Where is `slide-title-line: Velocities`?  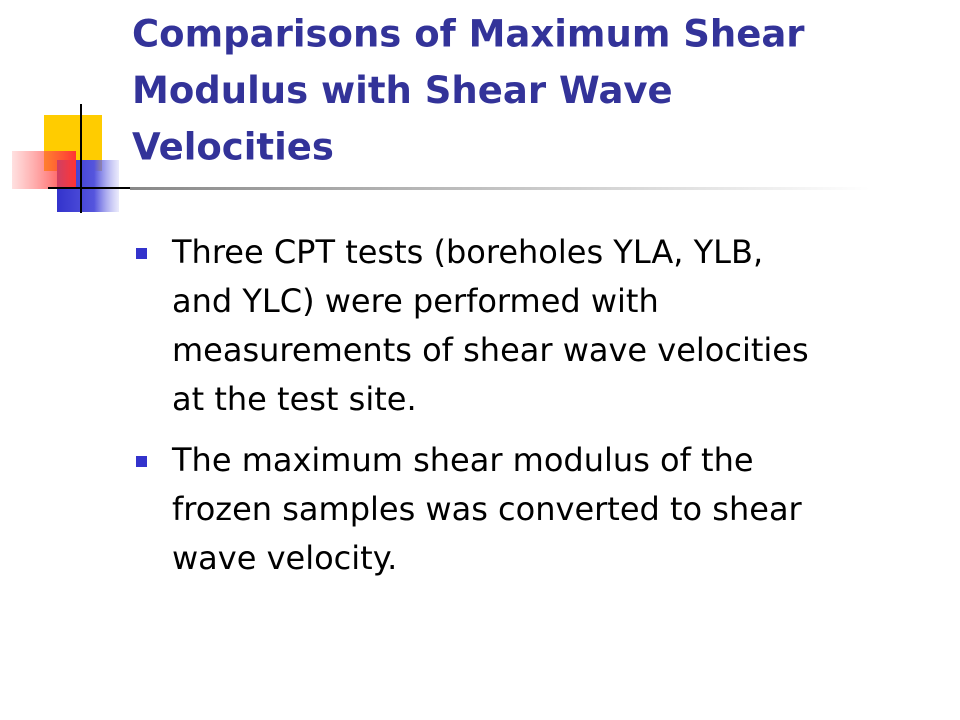
slide-title-line: Velocities is located at coordinates (233, 147).